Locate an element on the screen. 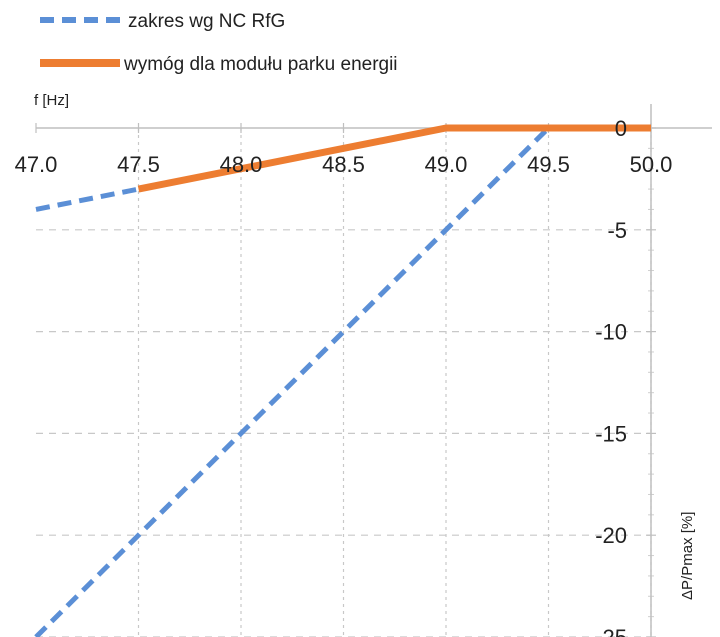 This screenshot has width=720, height=637. x-tick-label: 49.5 is located at coordinates (548, 164).